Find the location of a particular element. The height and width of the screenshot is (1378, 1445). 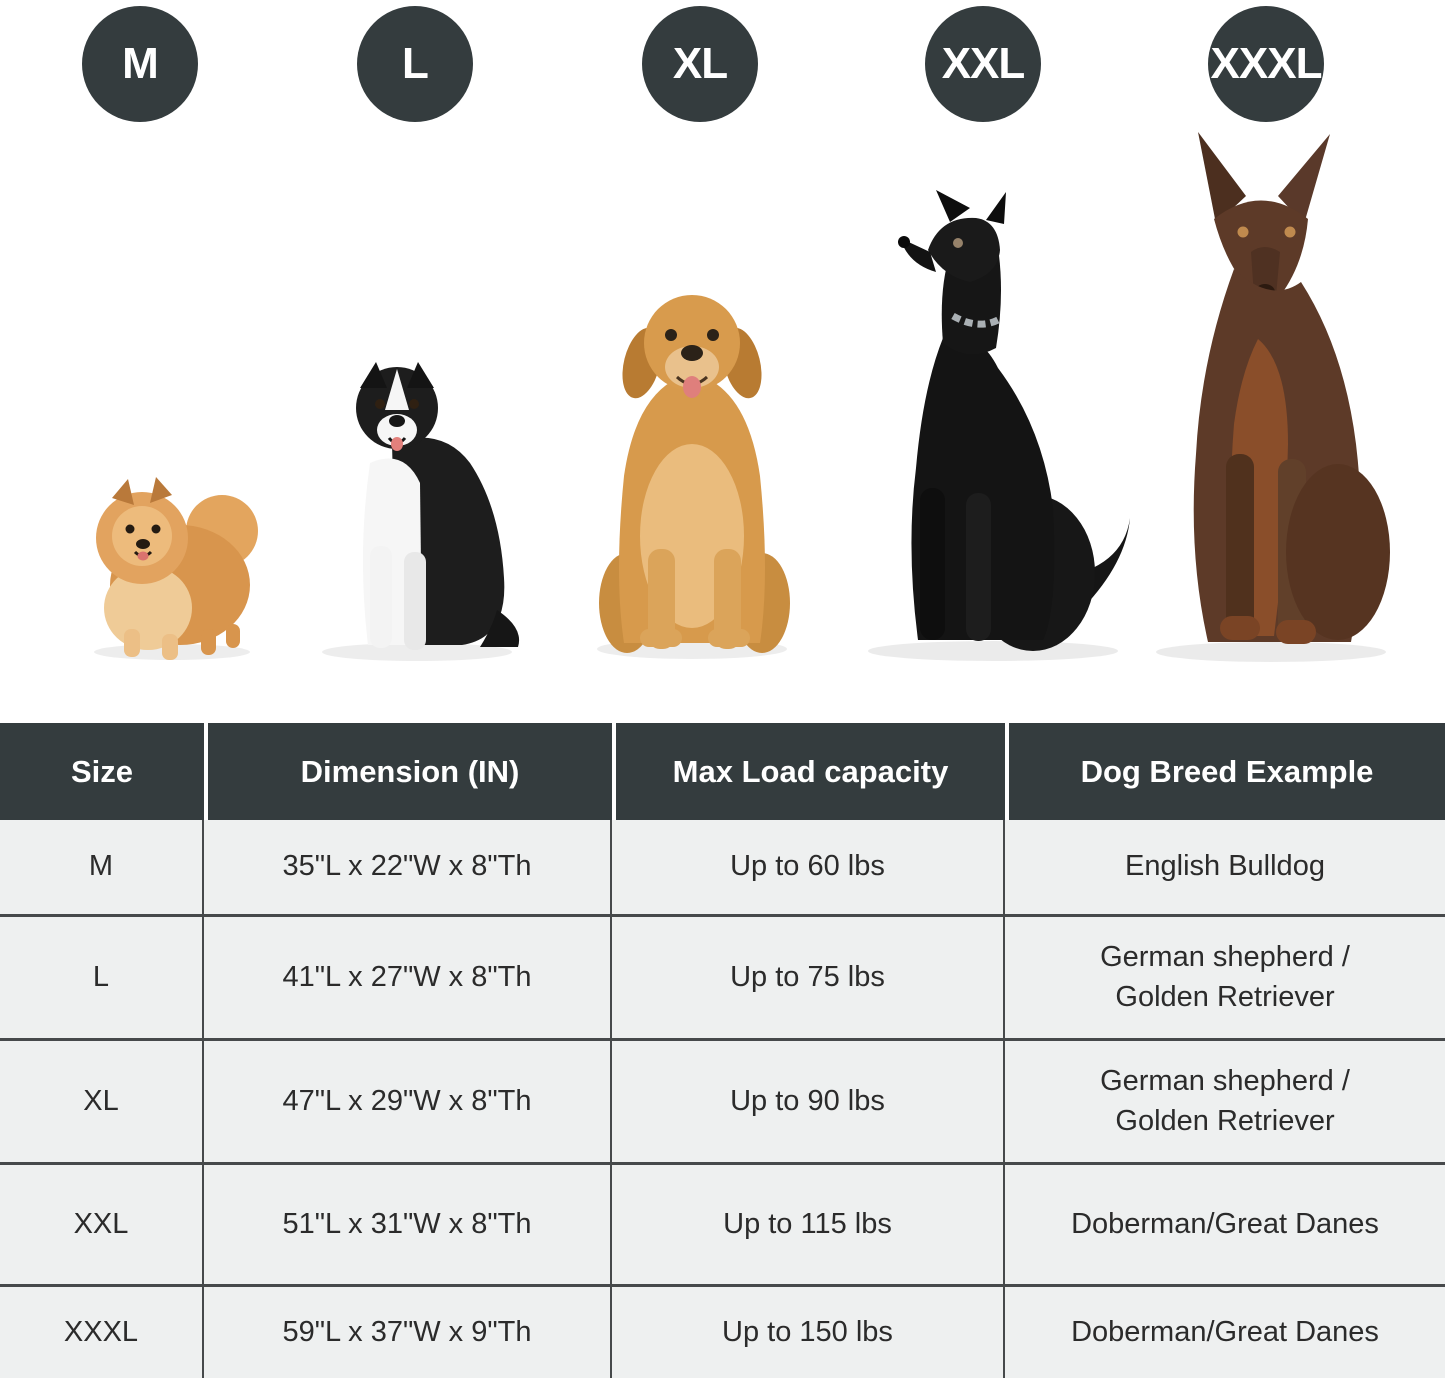

size-badge-l: L is located at coordinates (415, 64).